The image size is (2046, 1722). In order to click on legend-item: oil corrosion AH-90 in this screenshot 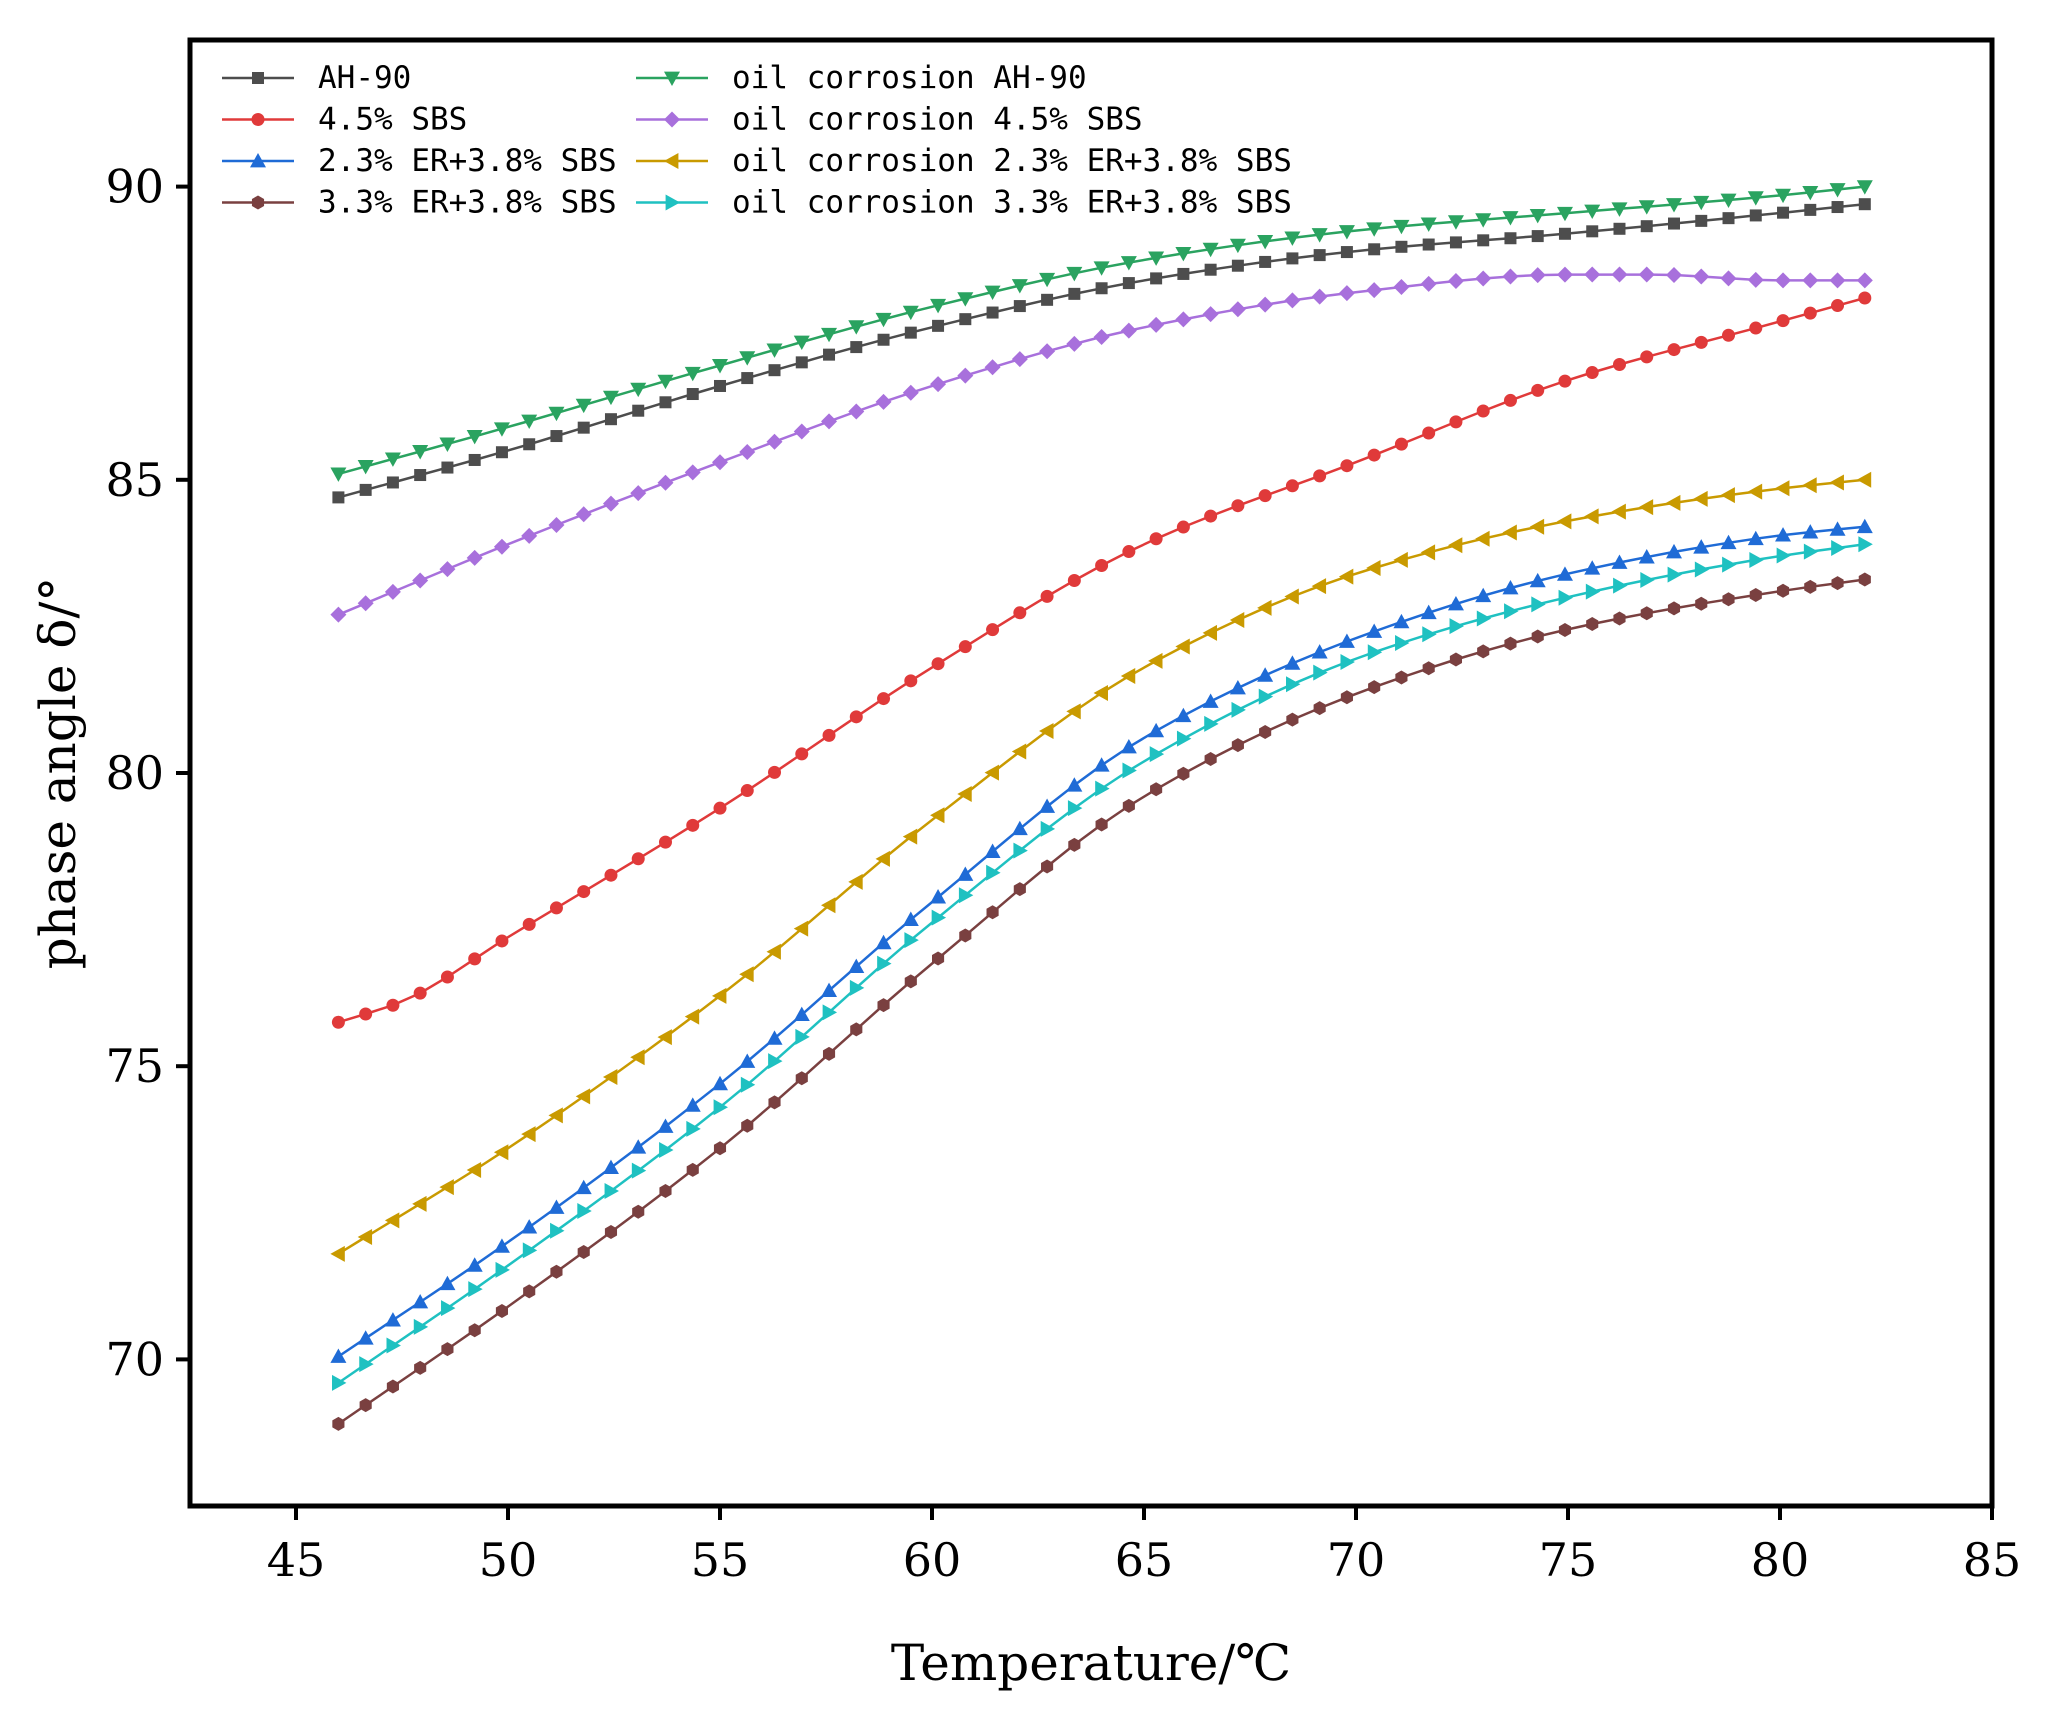, I will do `click(861, 78)`.